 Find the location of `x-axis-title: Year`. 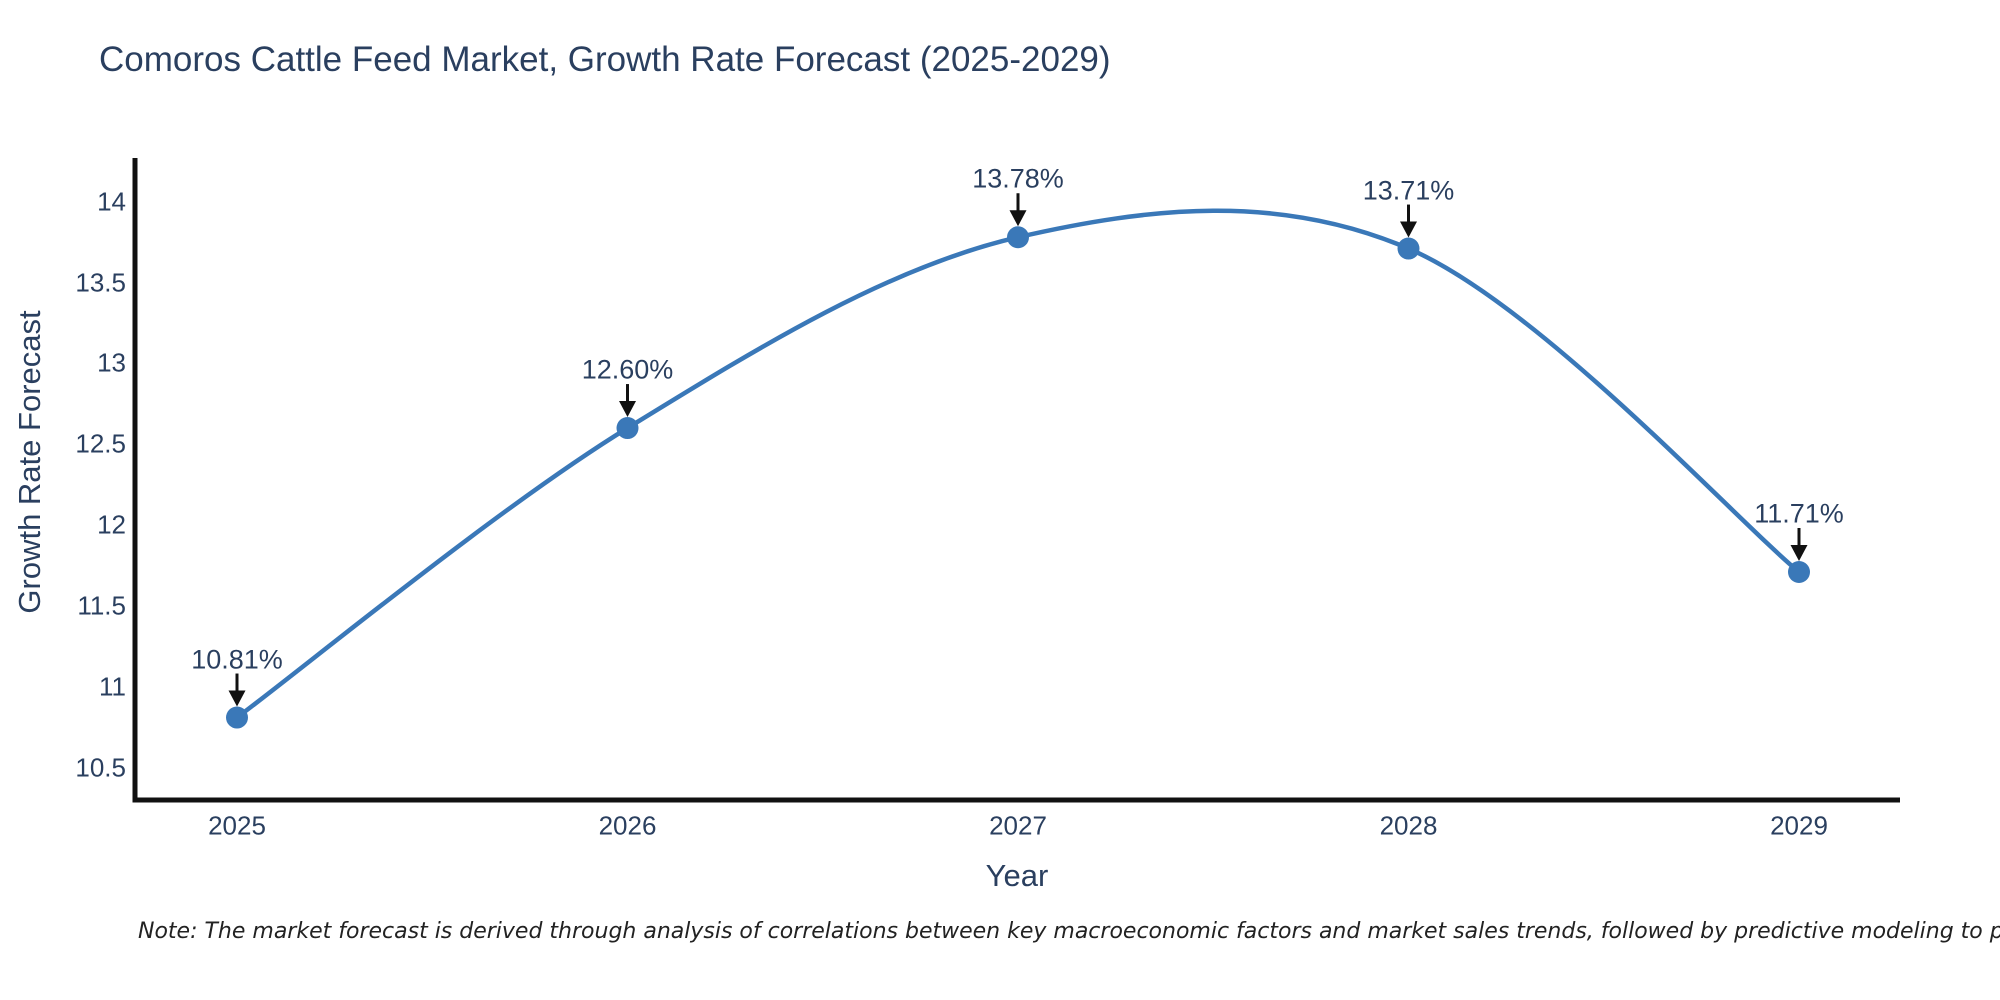

x-axis-title: Year is located at coordinates (1017, 875).